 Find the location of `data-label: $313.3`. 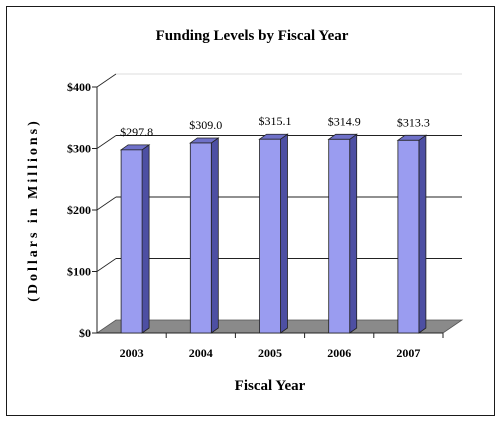

data-label: $313.3 is located at coordinates (413, 122).